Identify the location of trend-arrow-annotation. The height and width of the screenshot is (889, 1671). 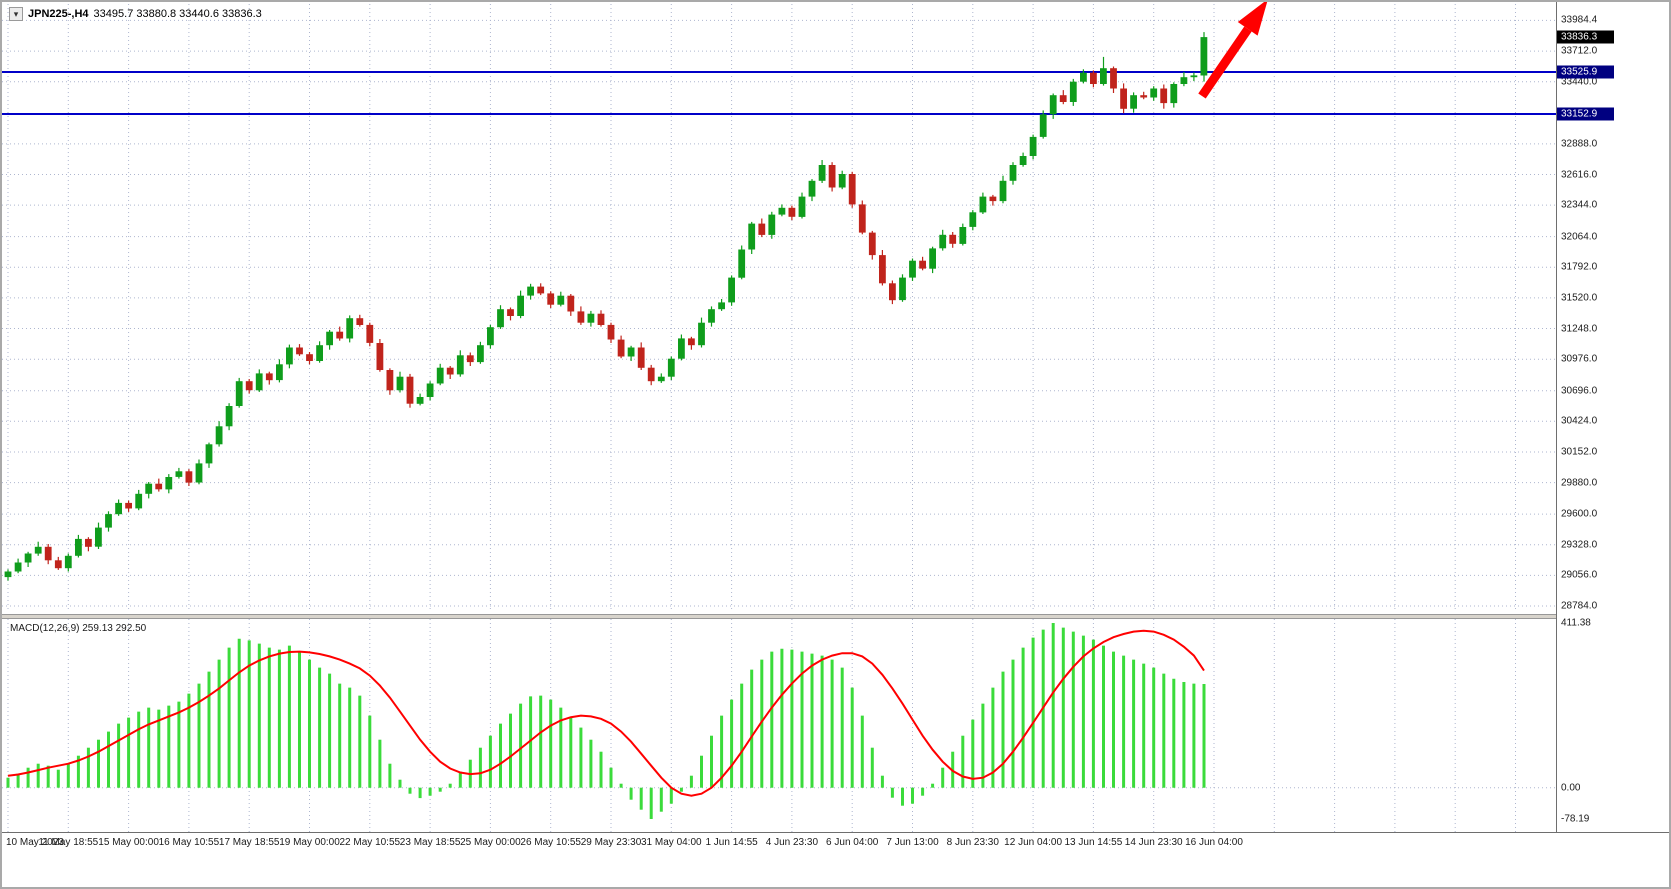
(1233, 50).